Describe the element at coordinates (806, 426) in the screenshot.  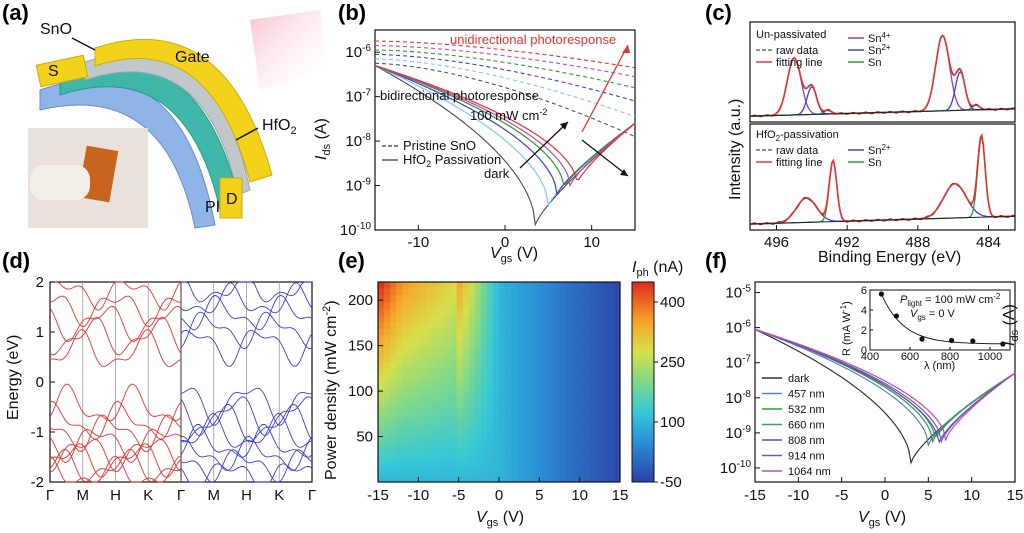
I see `legend-entry: 660 nm` at that location.